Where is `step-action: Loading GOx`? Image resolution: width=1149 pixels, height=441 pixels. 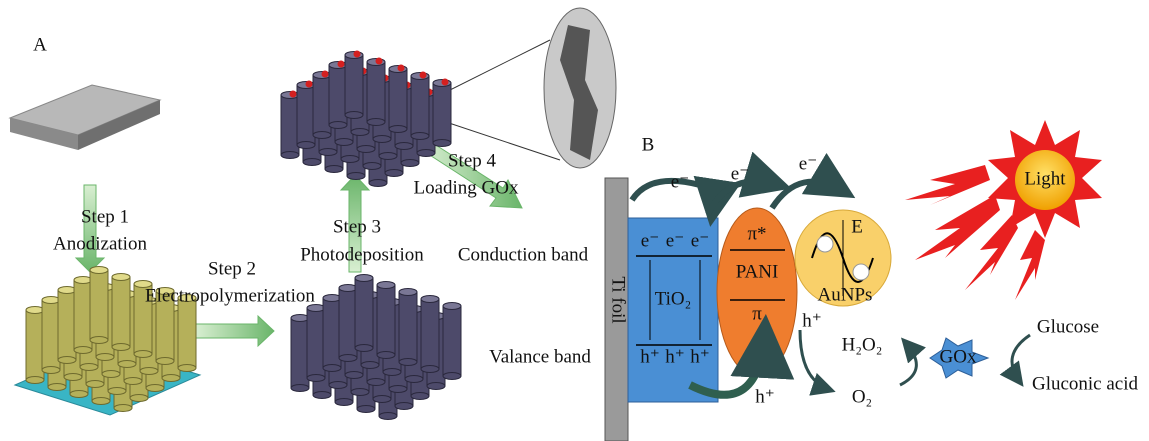
step-action: Loading GOx is located at coordinates (466, 187).